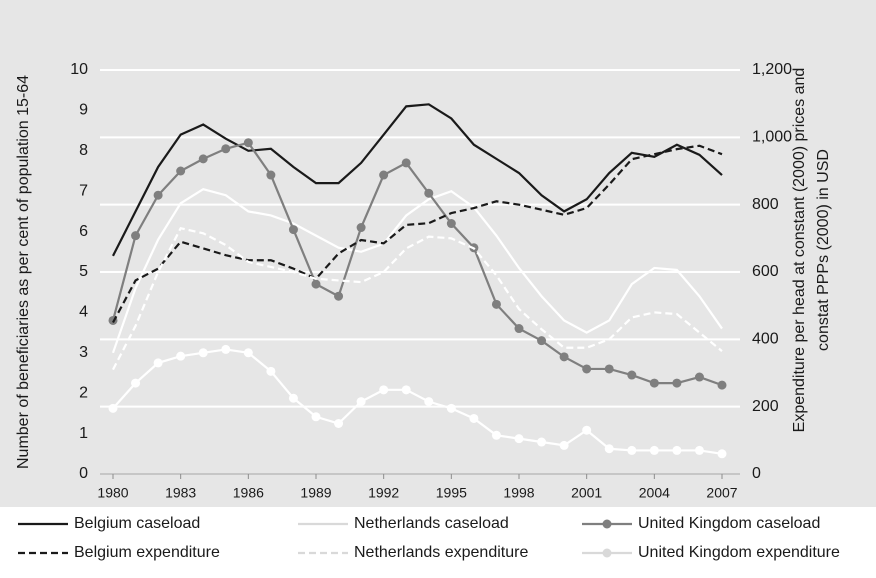  What do you see at coordinates (654, 493) in the screenshot?
I see `x-tick-label: 2004` at bounding box center [654, 493].